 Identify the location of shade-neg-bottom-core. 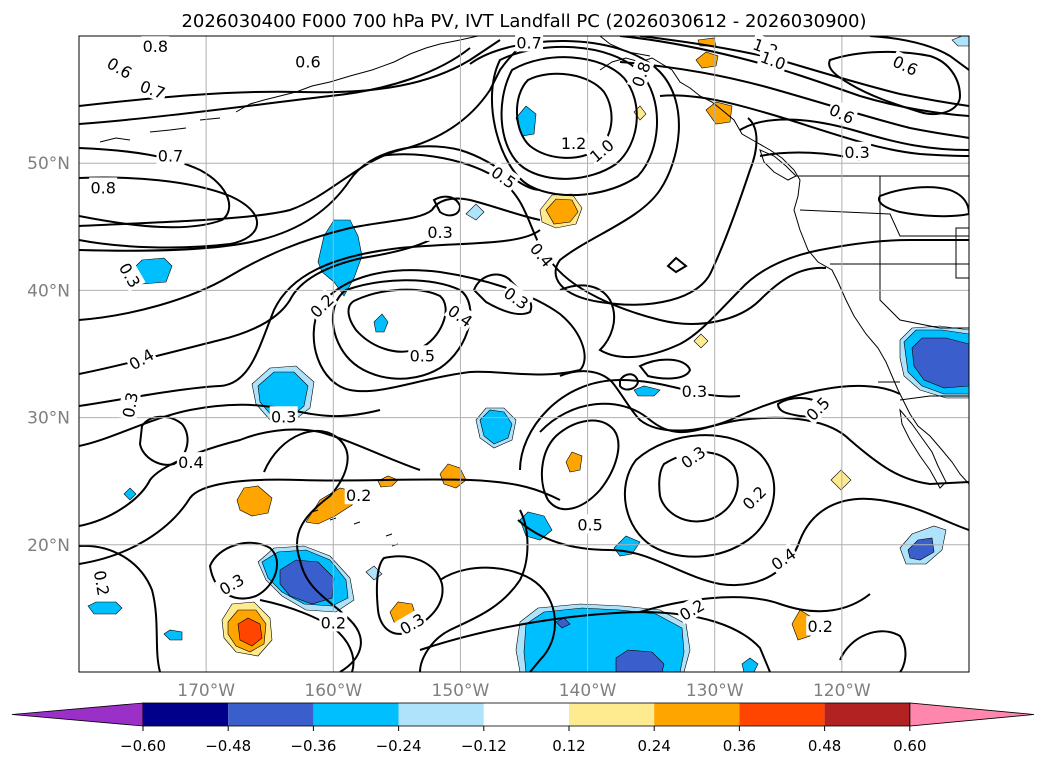
(640, 660).